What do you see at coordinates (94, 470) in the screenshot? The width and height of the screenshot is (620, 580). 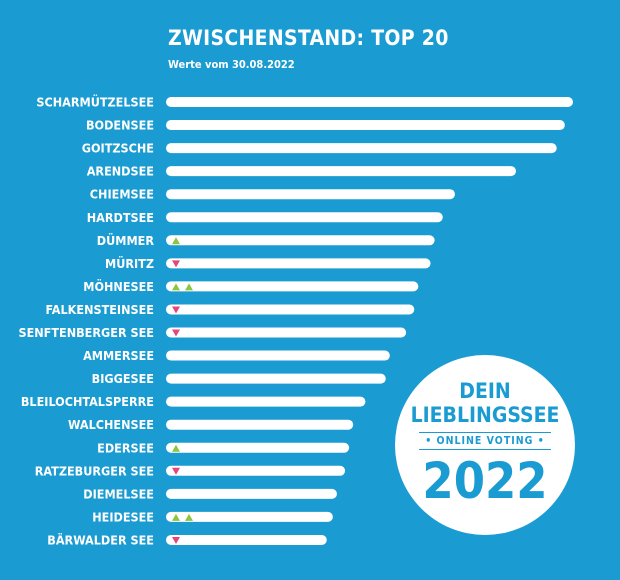 I see `category-label: RATZEBURGER SEE` at bounding box center [94, 470].